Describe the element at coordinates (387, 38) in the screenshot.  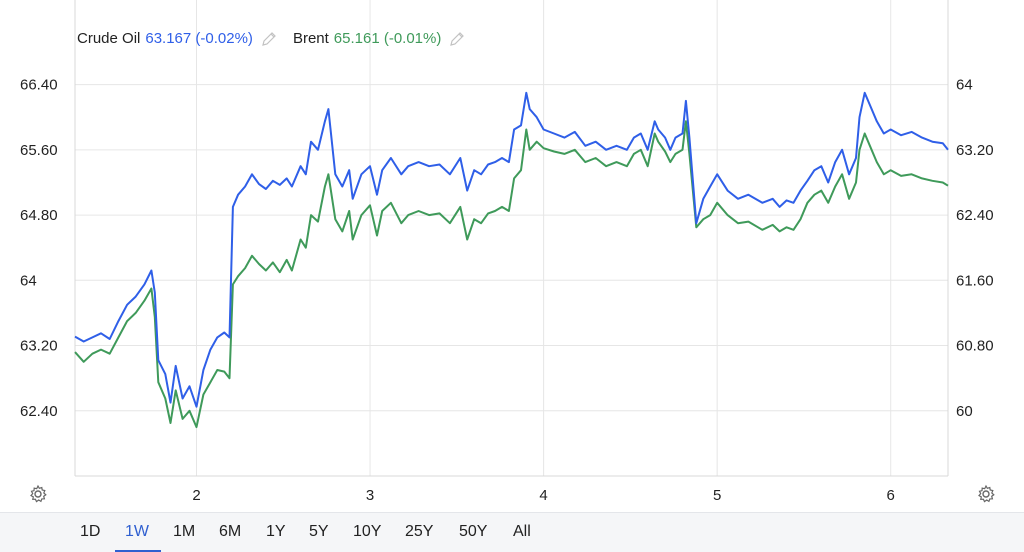
I see `legend-value: 65.161 (-0.01%)` at that location.